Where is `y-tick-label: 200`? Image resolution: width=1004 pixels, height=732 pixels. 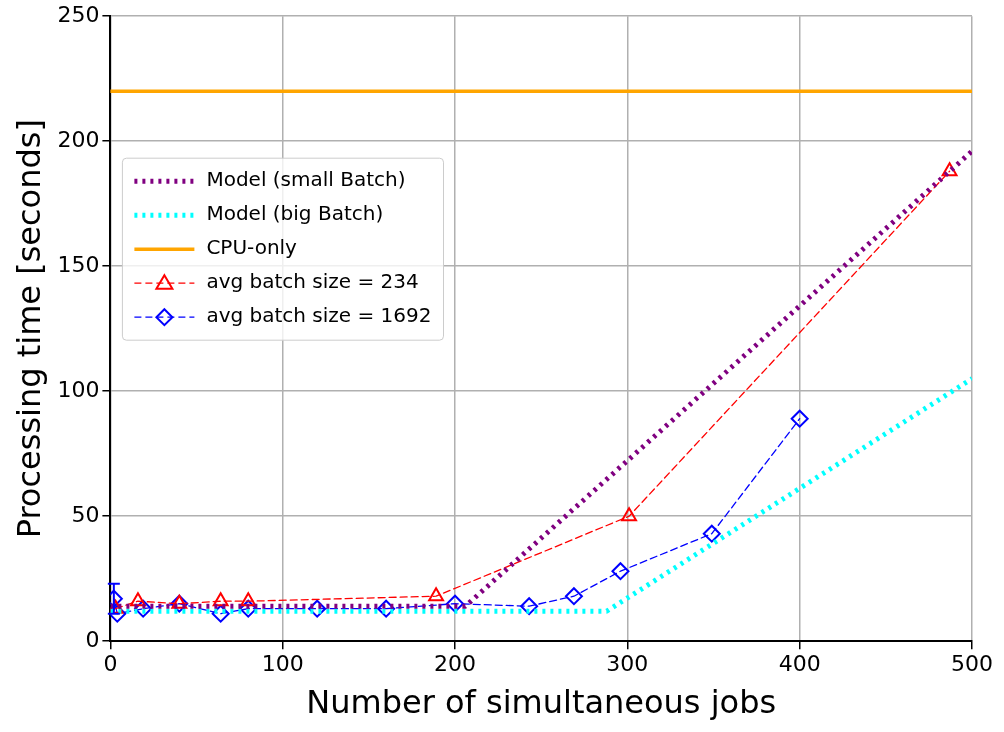 y-tick-label: 200 is located at coordinates (78, 139).